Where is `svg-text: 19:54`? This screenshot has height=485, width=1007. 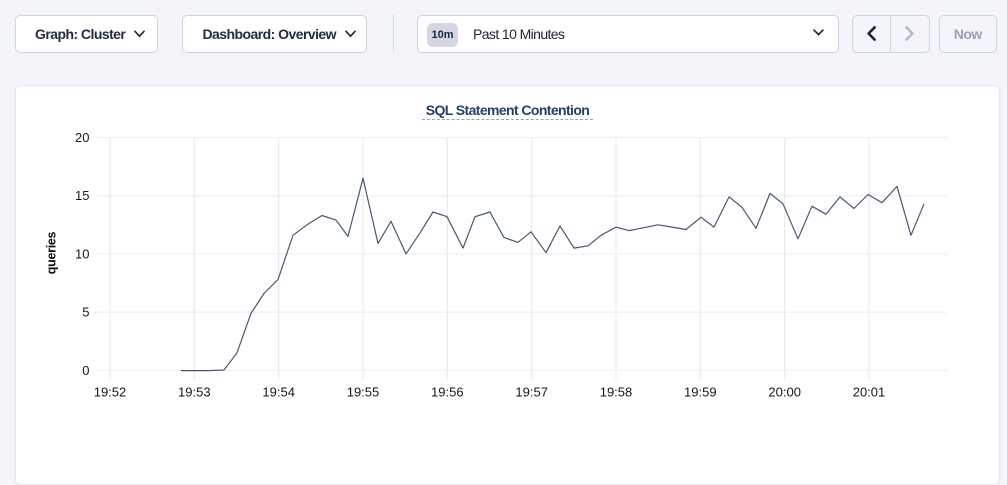
svg-text: 19:54 is located at coordinates (278, 392).